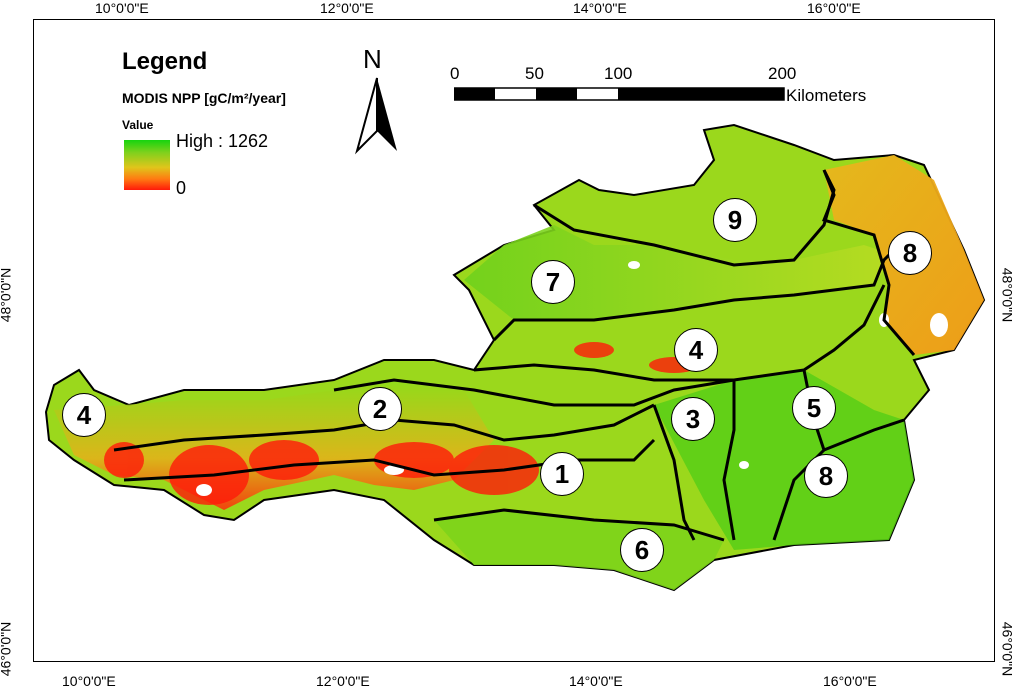 This screenshot has height=692, width=1024. What do you see at coordinates (138, 125) in the screenshot?
I see `legend-field-name: Value` at bounding box center [138, 125].